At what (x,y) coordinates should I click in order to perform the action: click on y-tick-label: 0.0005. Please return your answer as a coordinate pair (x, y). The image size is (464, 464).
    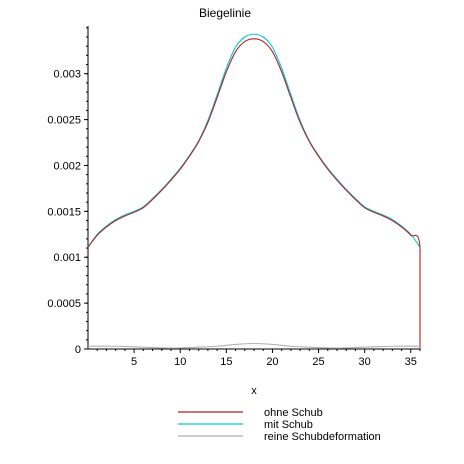
    Looking at the image, I should click on (64, 304).